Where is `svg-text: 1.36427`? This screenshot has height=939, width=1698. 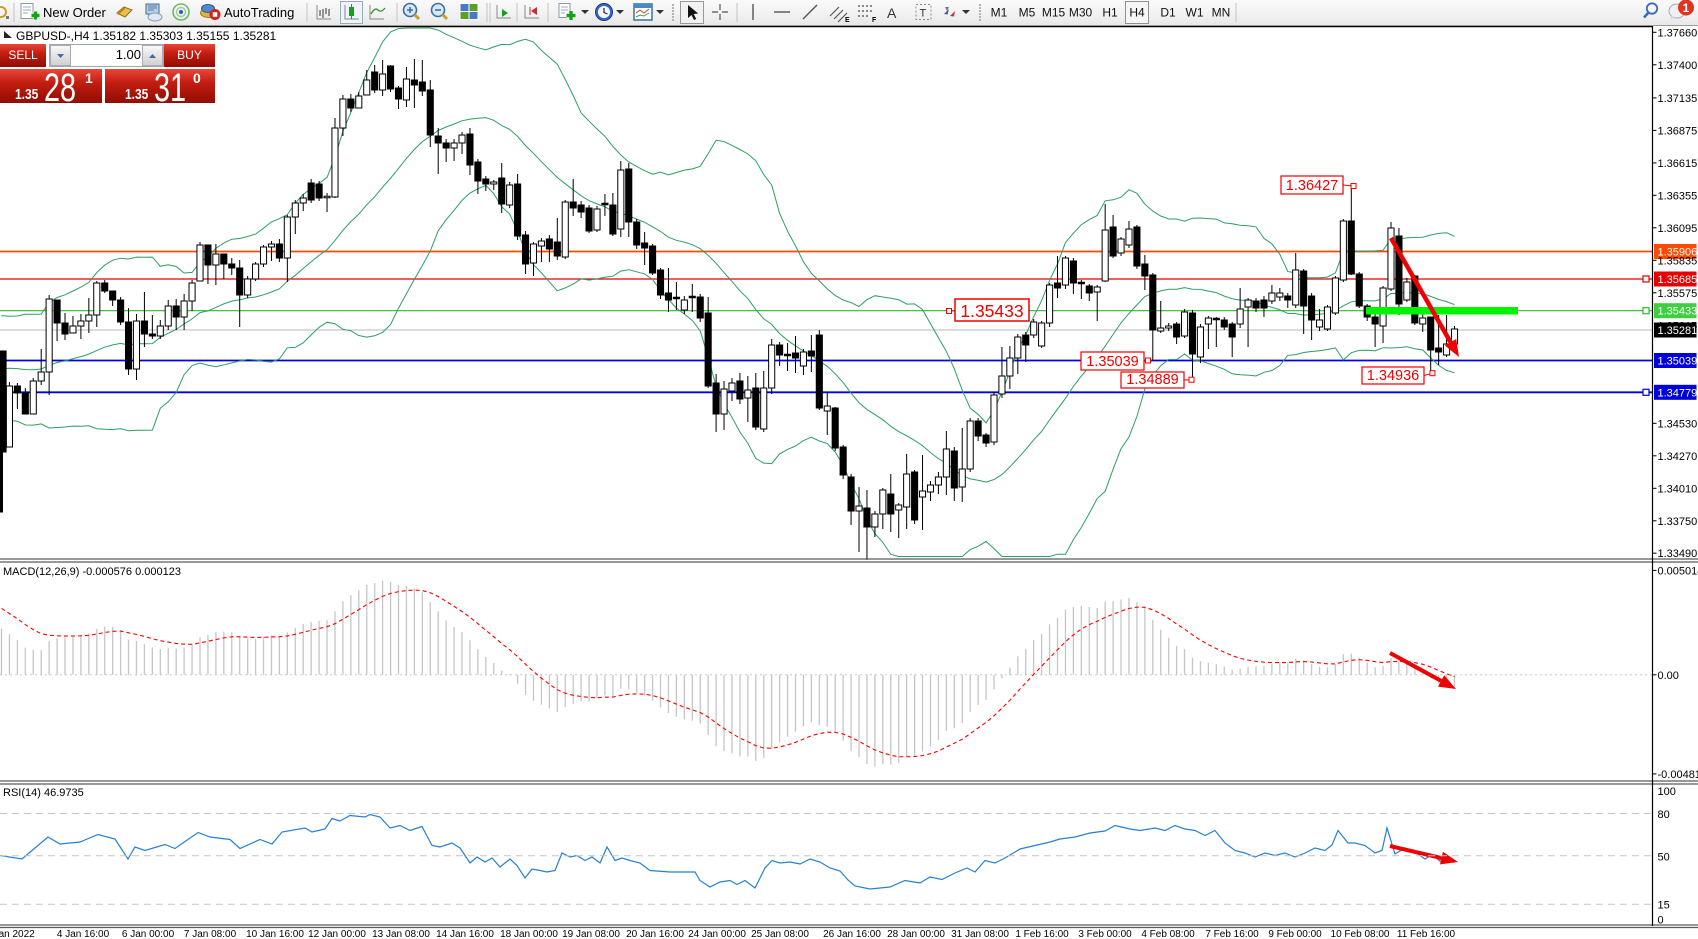 svg-text: 1.36427 is located at coordinates (1312, 186).